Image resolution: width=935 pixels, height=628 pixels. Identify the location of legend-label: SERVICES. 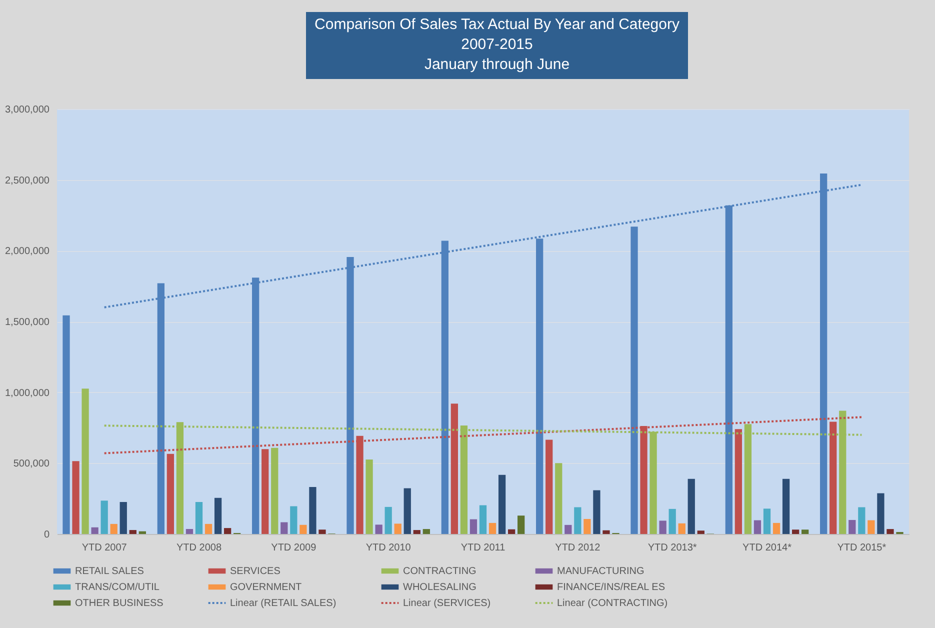
(255, 571).